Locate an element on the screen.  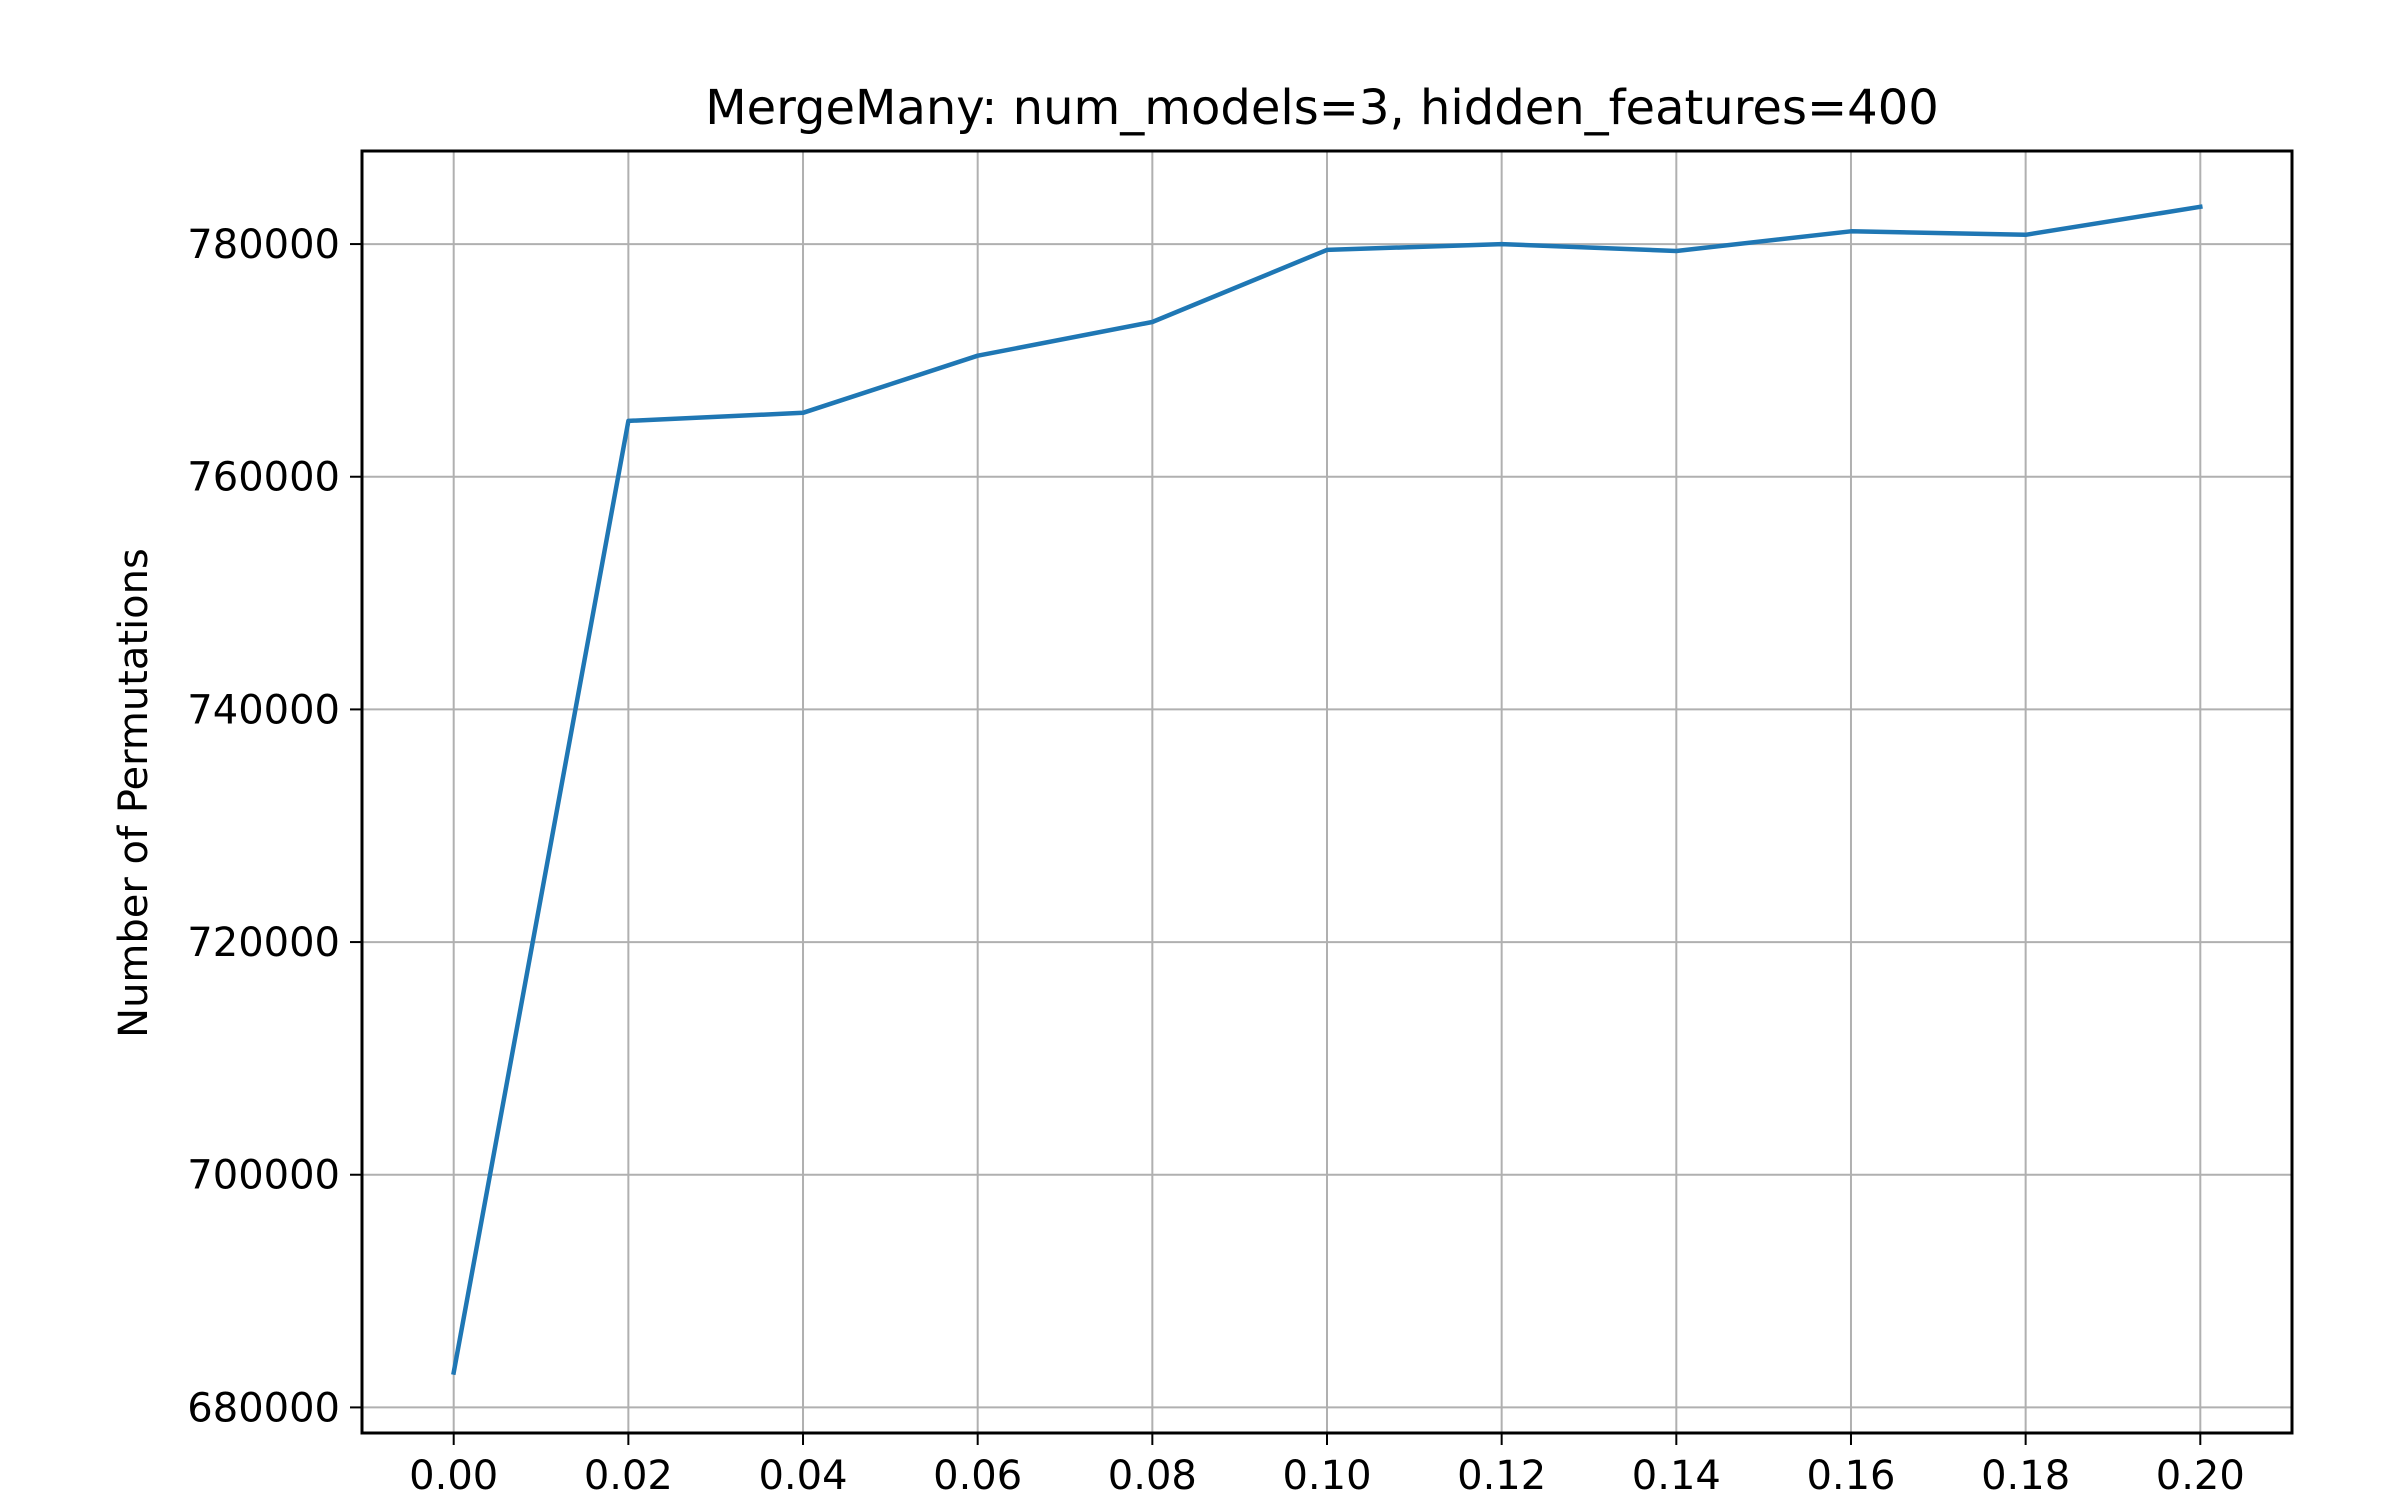
x-tick-label: 0.08 is located at coordinates (1152, 1476).